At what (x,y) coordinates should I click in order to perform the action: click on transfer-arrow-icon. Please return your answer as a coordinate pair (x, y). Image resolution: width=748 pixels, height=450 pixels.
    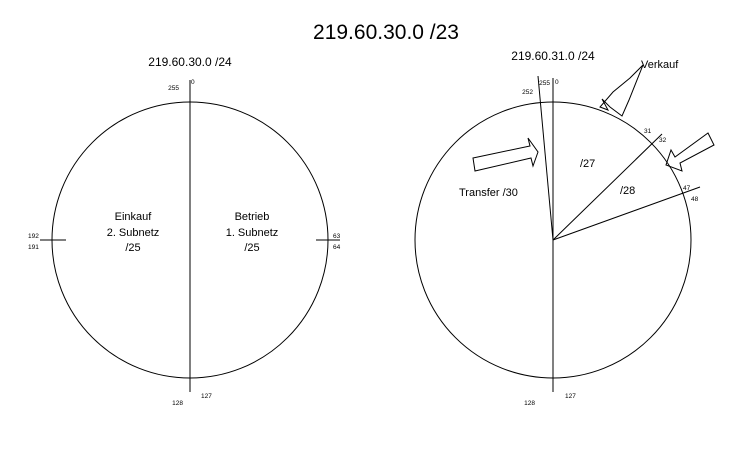
    Looking at the image, I should click on (505, 154).